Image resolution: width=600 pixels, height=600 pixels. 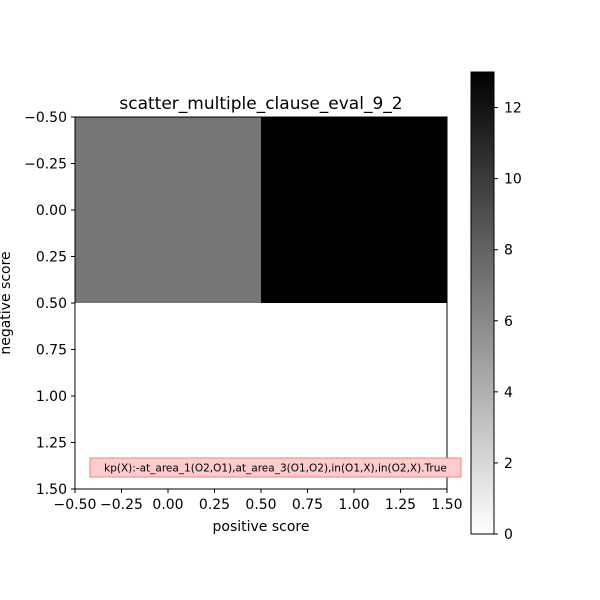 I want to click on y-tick-label: 0.50, so click(x=51, y=304).